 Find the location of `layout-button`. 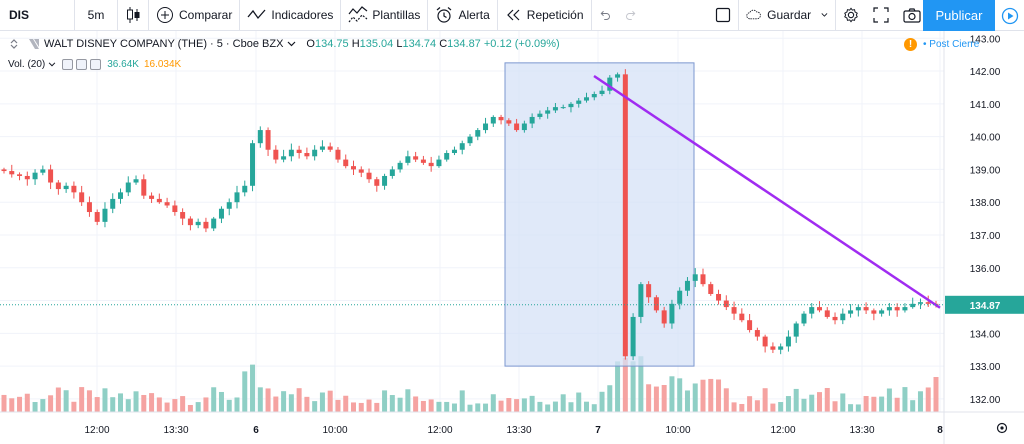

layout-button is located at coordinates (723, 15).